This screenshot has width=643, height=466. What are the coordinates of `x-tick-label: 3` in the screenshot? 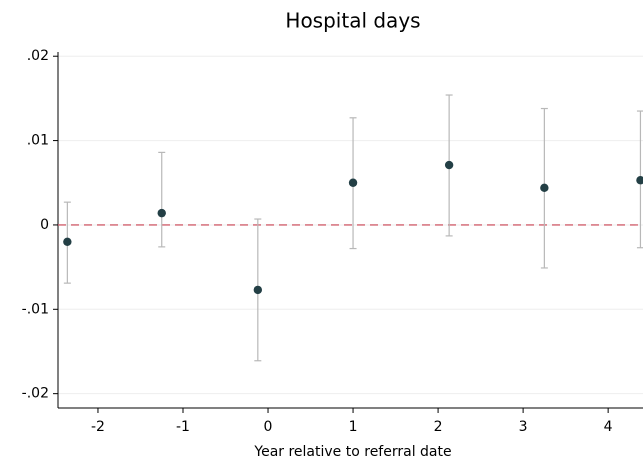 It's located at (523, 427).